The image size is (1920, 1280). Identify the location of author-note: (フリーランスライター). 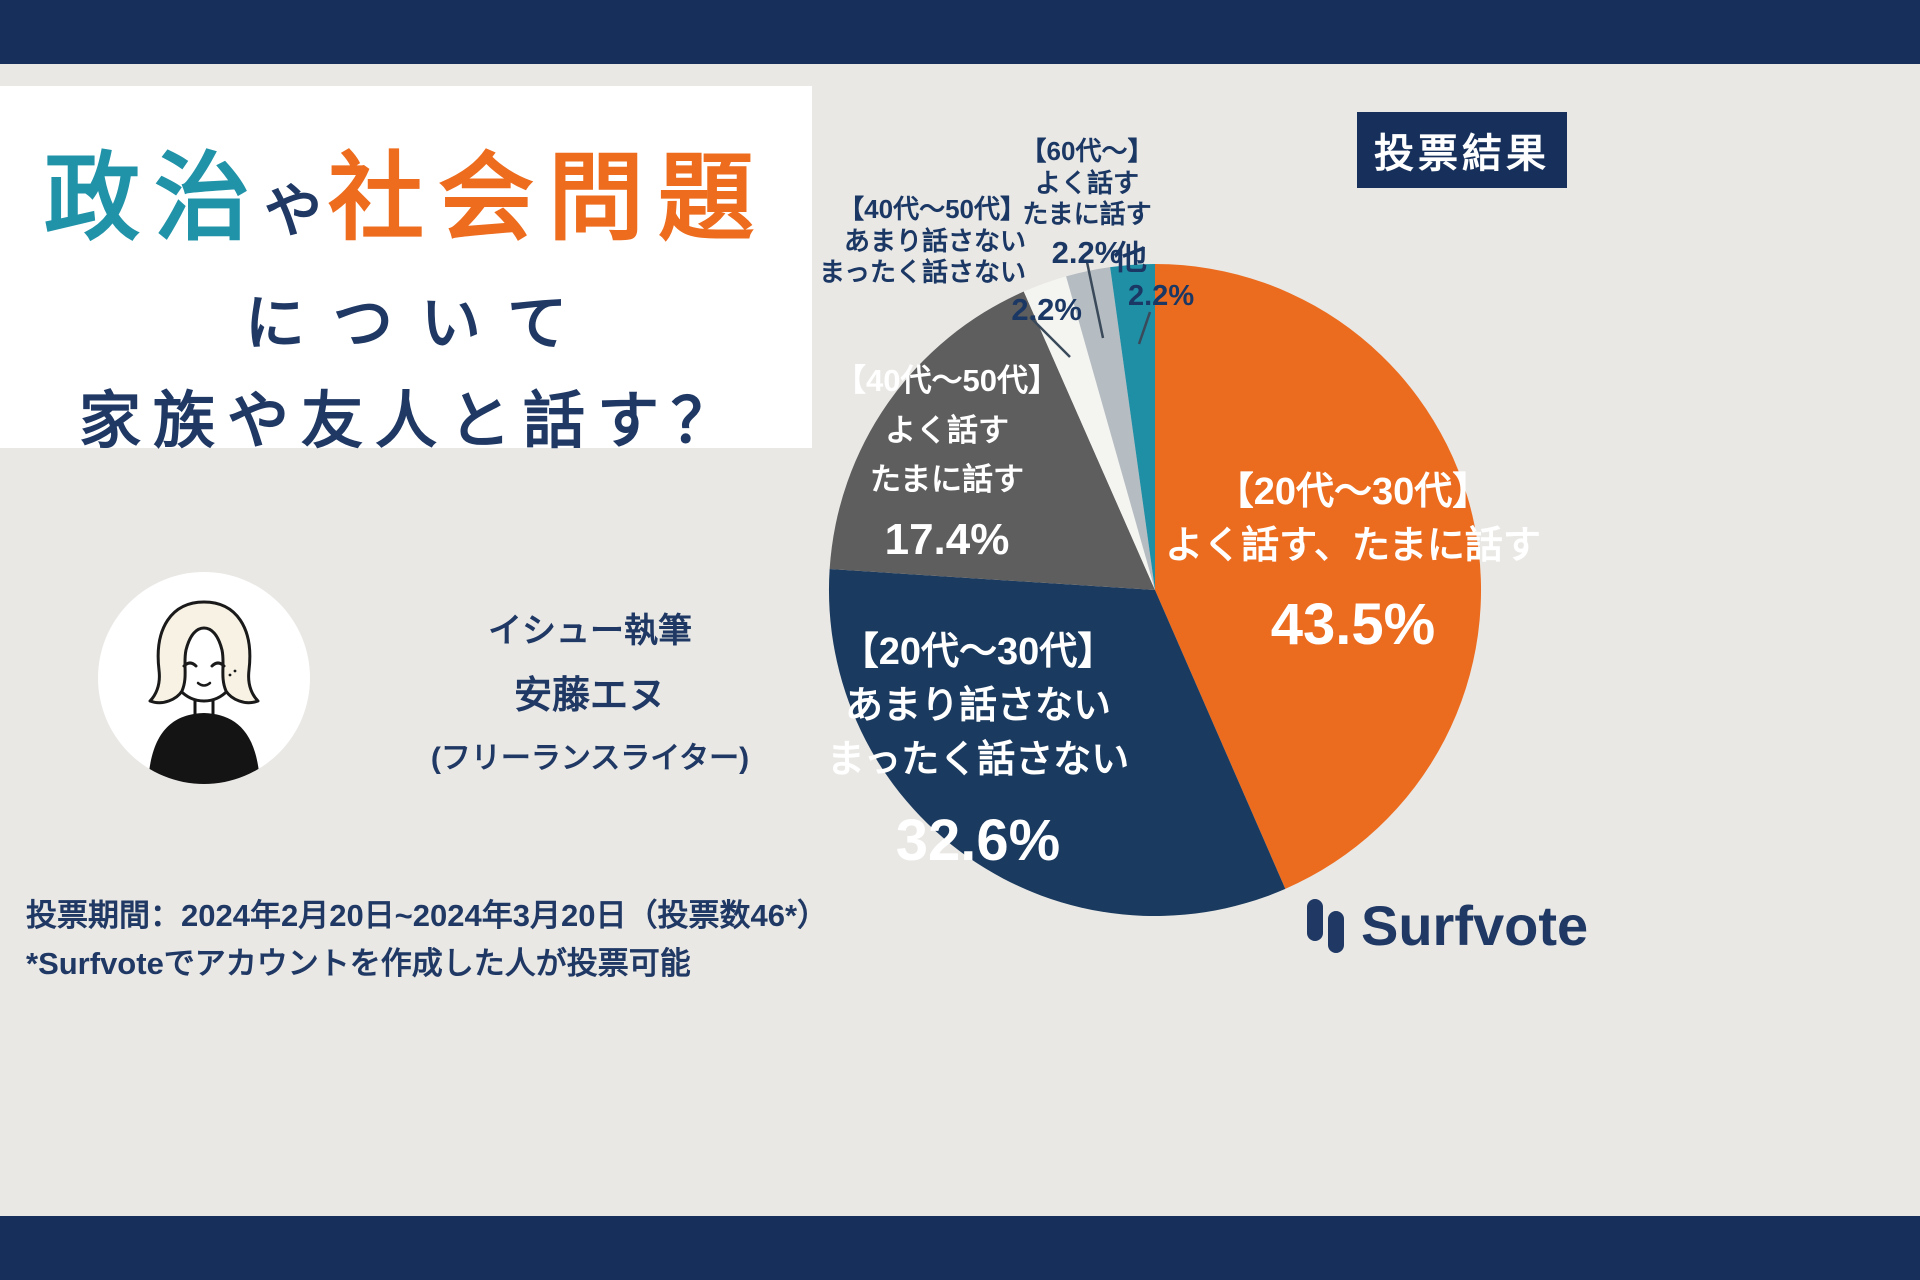
(590, 758).